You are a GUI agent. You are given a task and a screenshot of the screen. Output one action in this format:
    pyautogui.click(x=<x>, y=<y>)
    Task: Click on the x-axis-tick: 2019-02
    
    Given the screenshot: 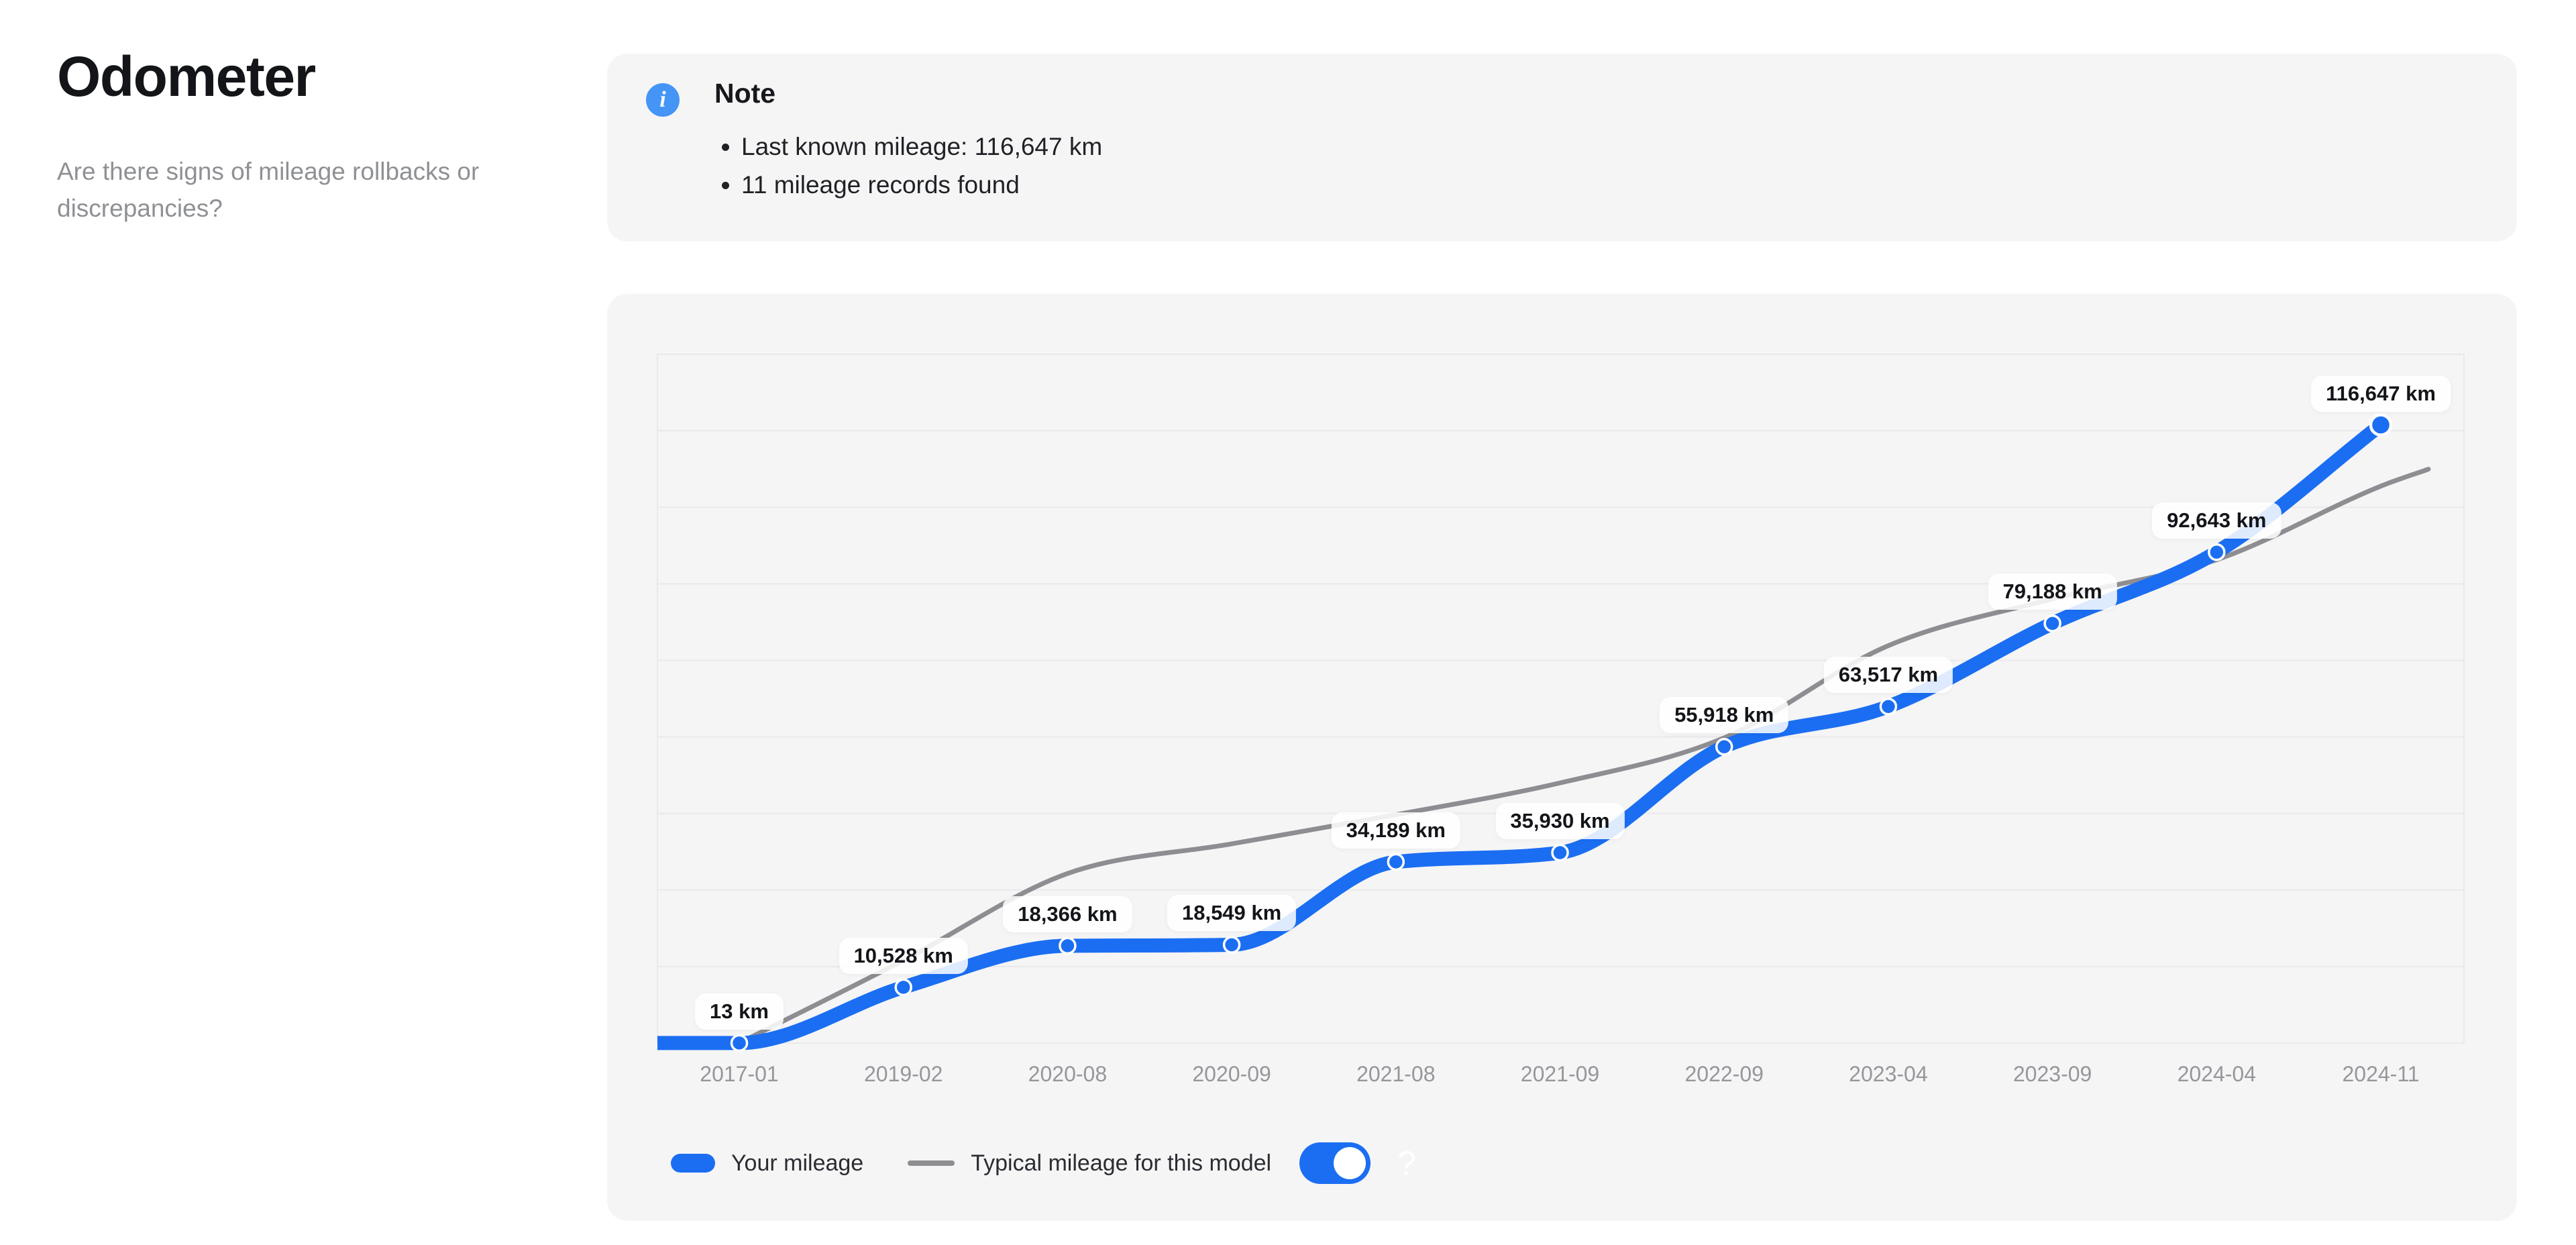 What is the action you would take?
    pyautogui.click(x=903, y=1074)
    